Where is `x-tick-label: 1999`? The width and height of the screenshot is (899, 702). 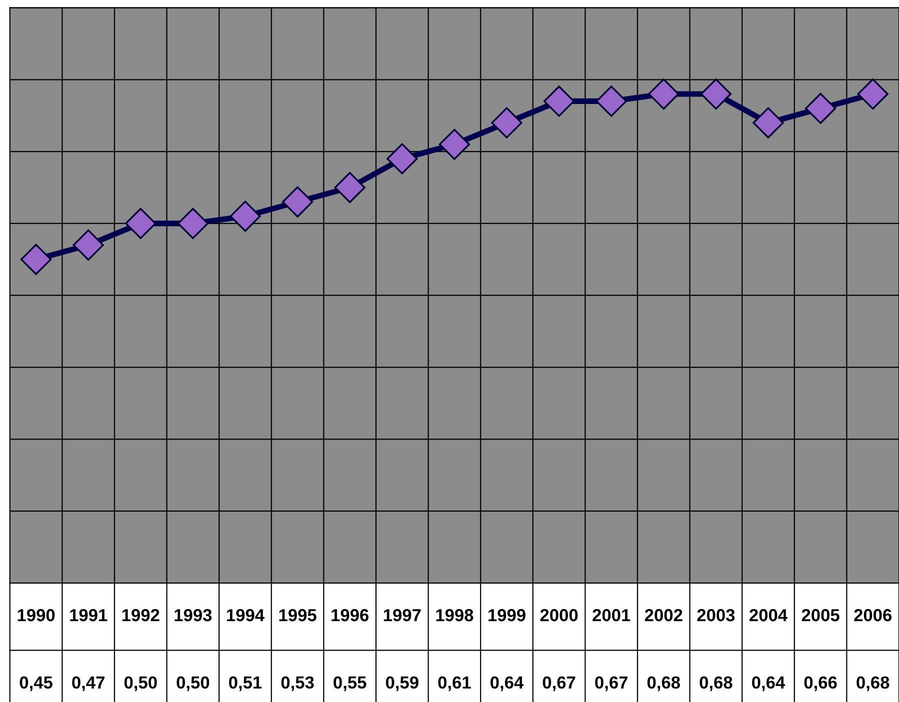
x-tick-label: 1999 is located at coordinates (507, 615).